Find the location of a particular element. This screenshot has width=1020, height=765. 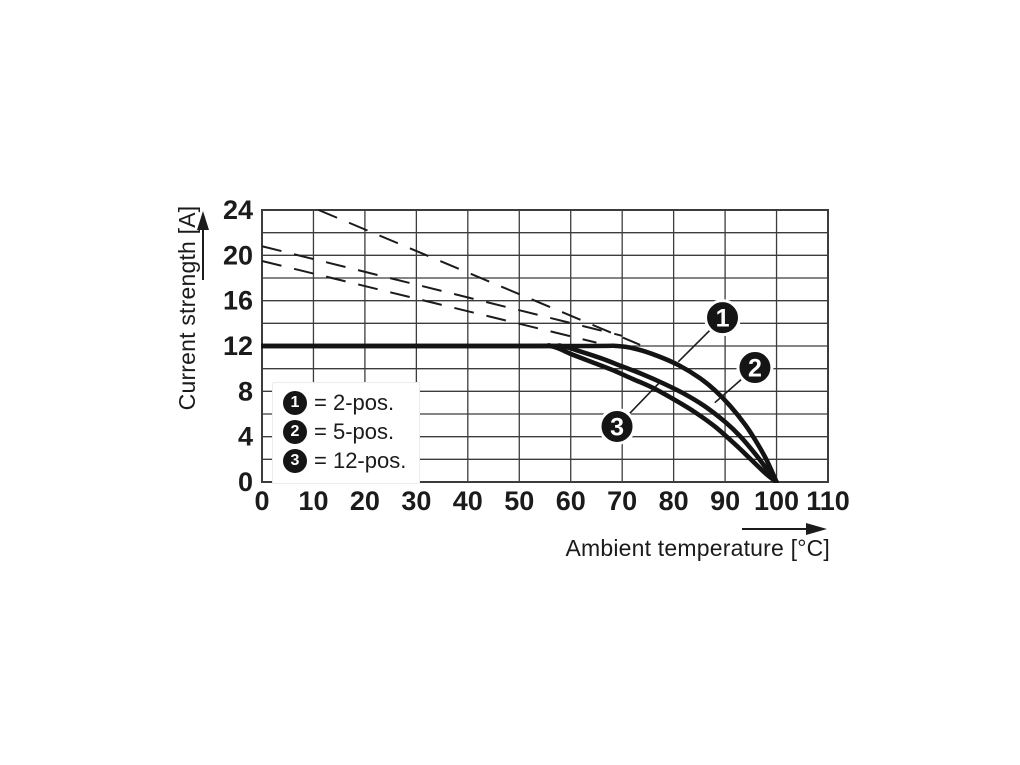

x-tick-label: 100 is located at coordinates (776, 501).